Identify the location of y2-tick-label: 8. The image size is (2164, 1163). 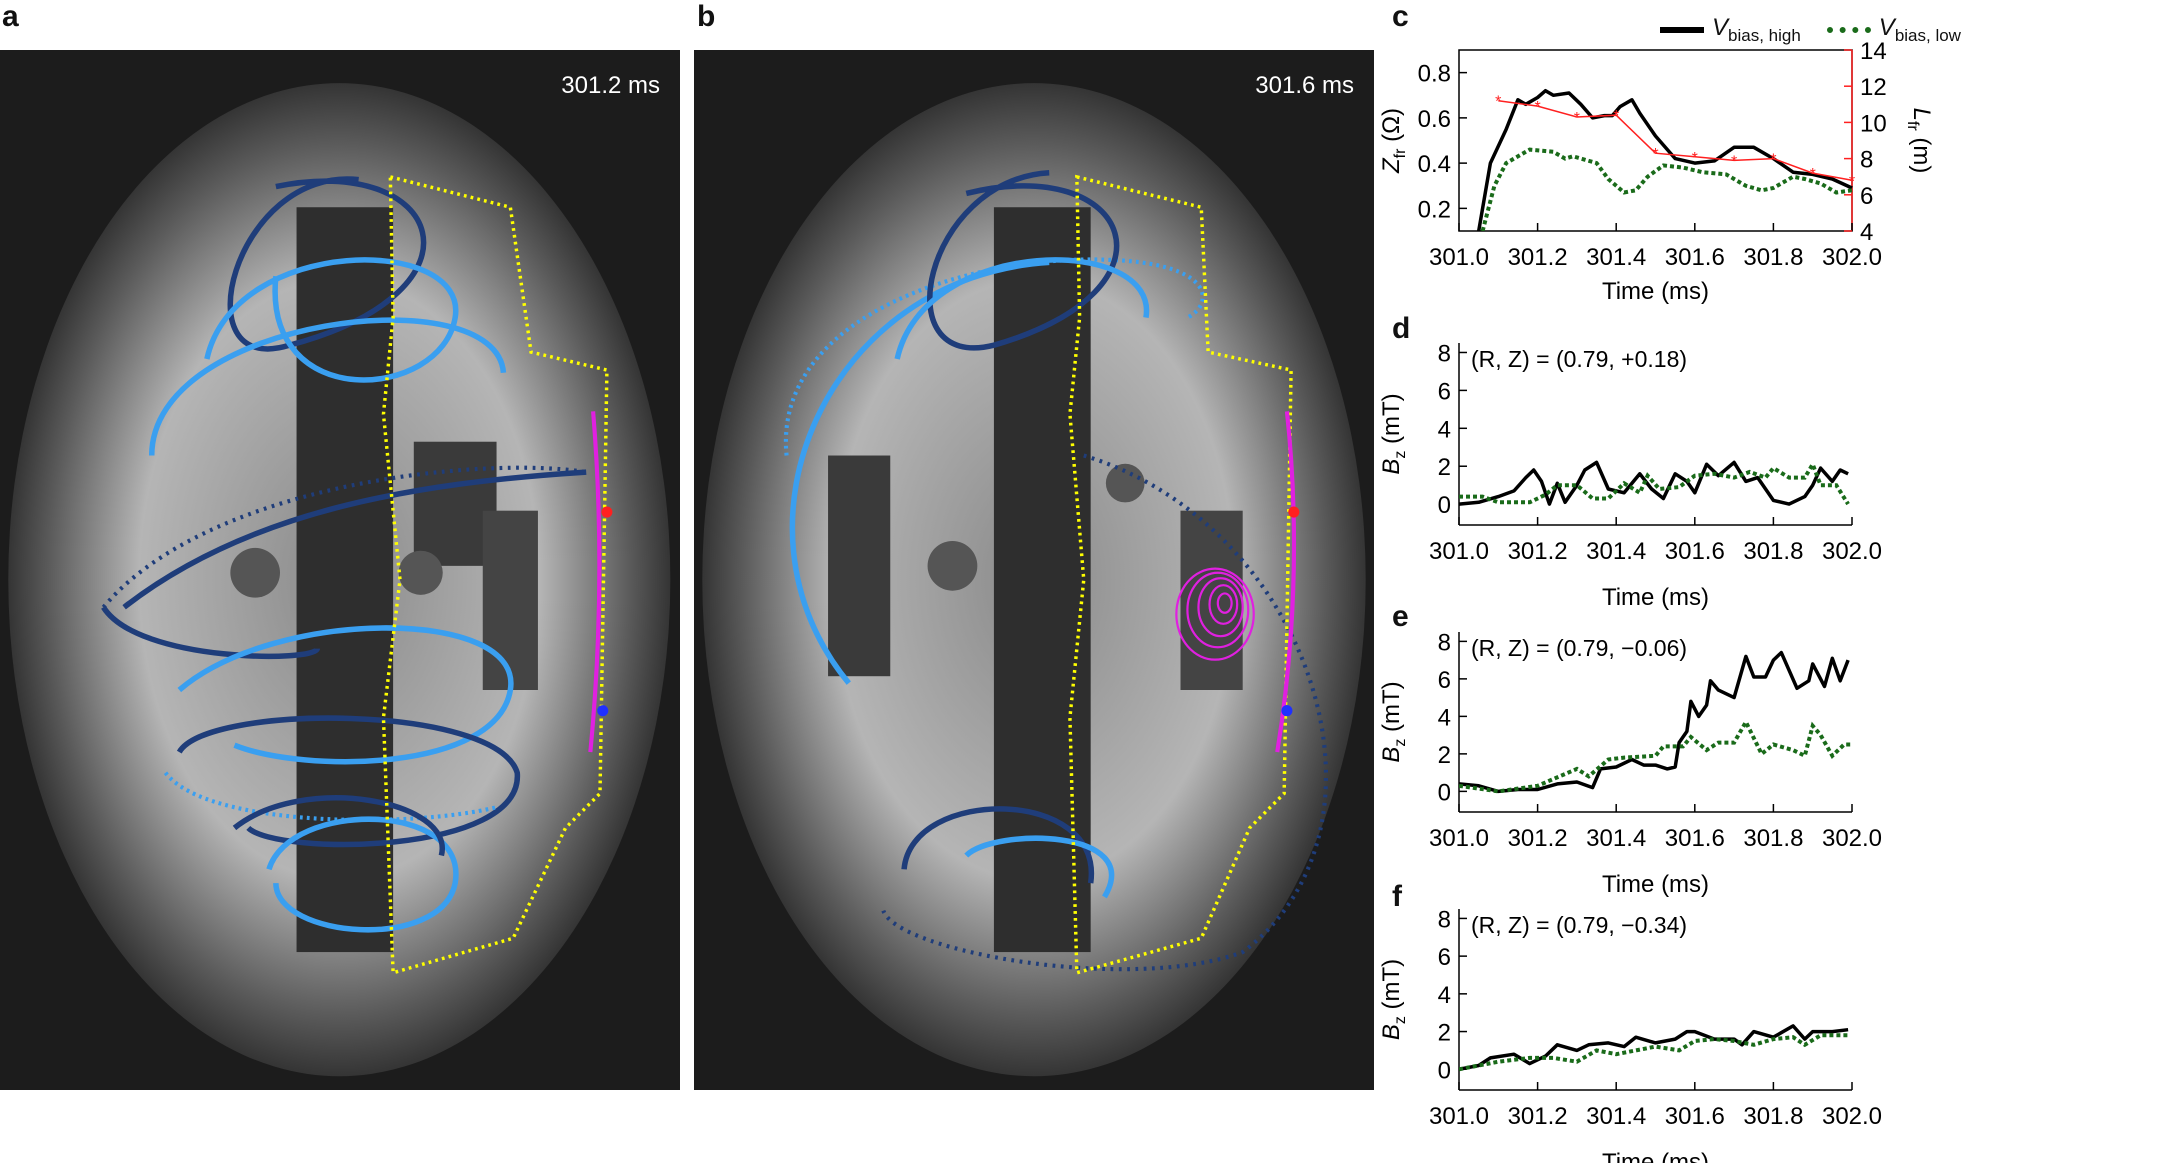
(1866, 160).